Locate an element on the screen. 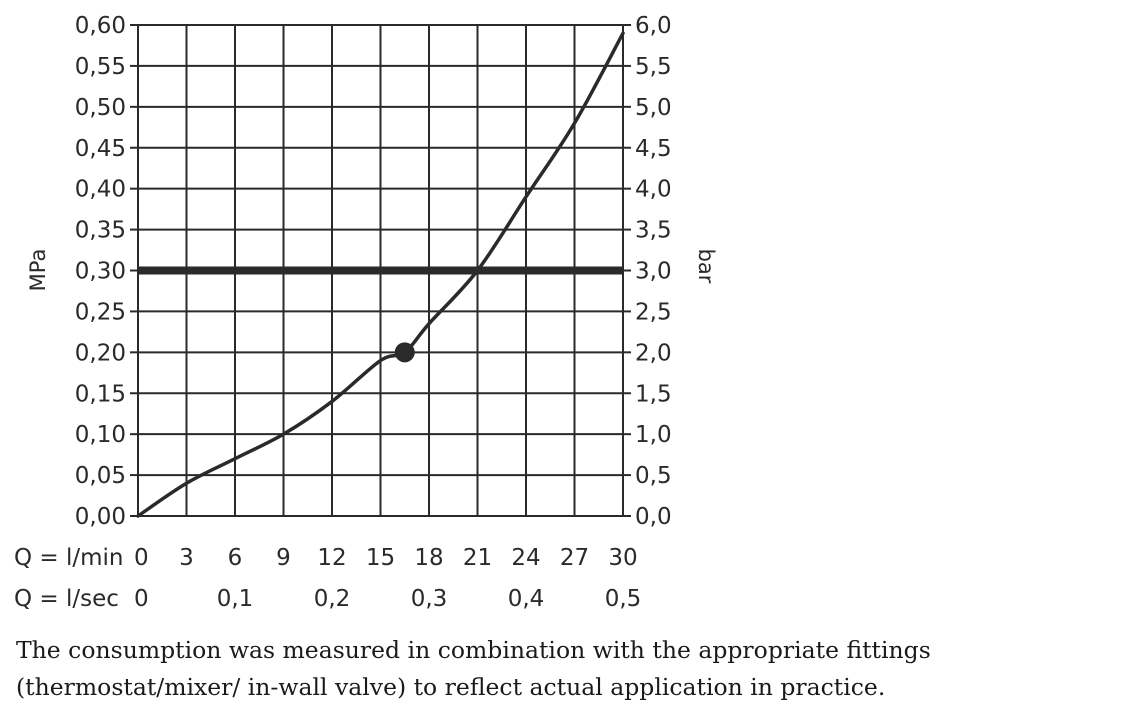 The width and height of the screenshot is (1140, 719). y-left-tick-label: 0,60 is located at coordinates (100, 26).